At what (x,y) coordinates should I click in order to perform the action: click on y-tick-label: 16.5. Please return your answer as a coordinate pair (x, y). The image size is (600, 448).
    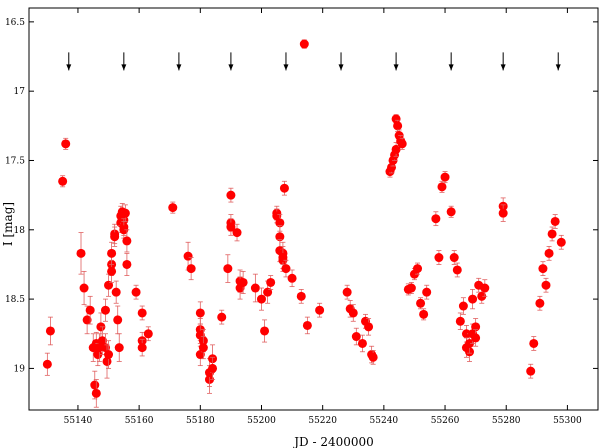
    Looking at the image, I should click on (15, 23).